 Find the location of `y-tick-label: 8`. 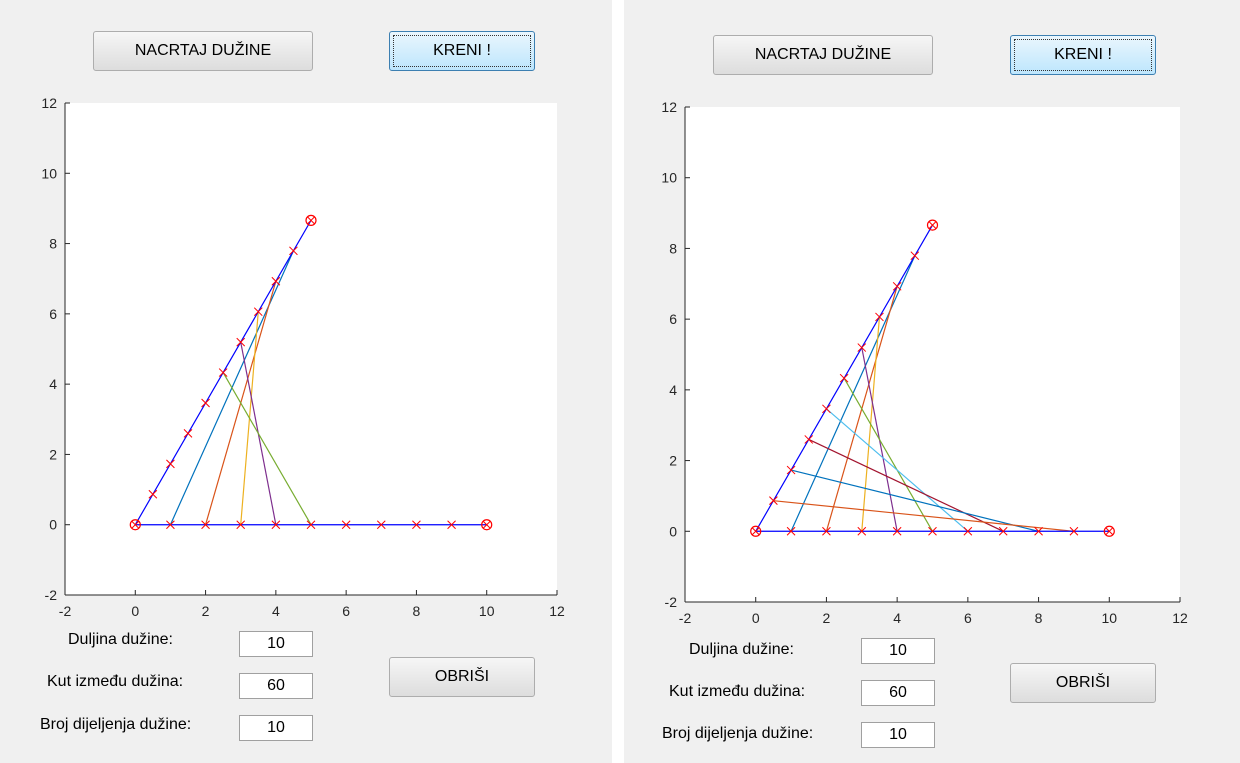

y-tick-label: 8 is located at coordinates (673, 248).